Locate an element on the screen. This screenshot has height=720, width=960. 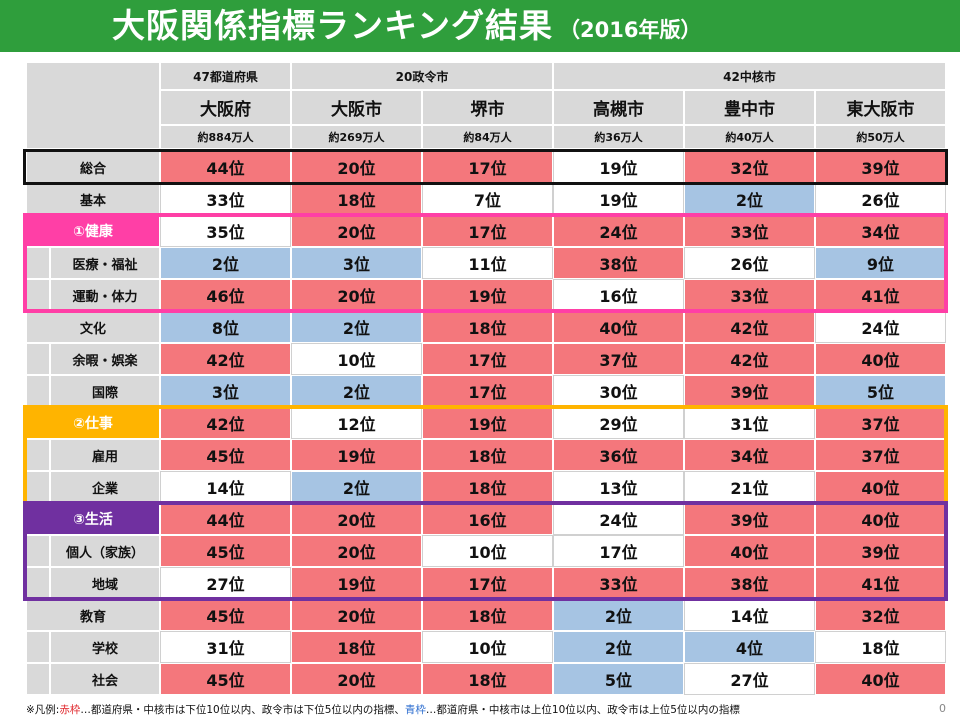
rank-cell: 38位 is located at coordinates (749, 583).